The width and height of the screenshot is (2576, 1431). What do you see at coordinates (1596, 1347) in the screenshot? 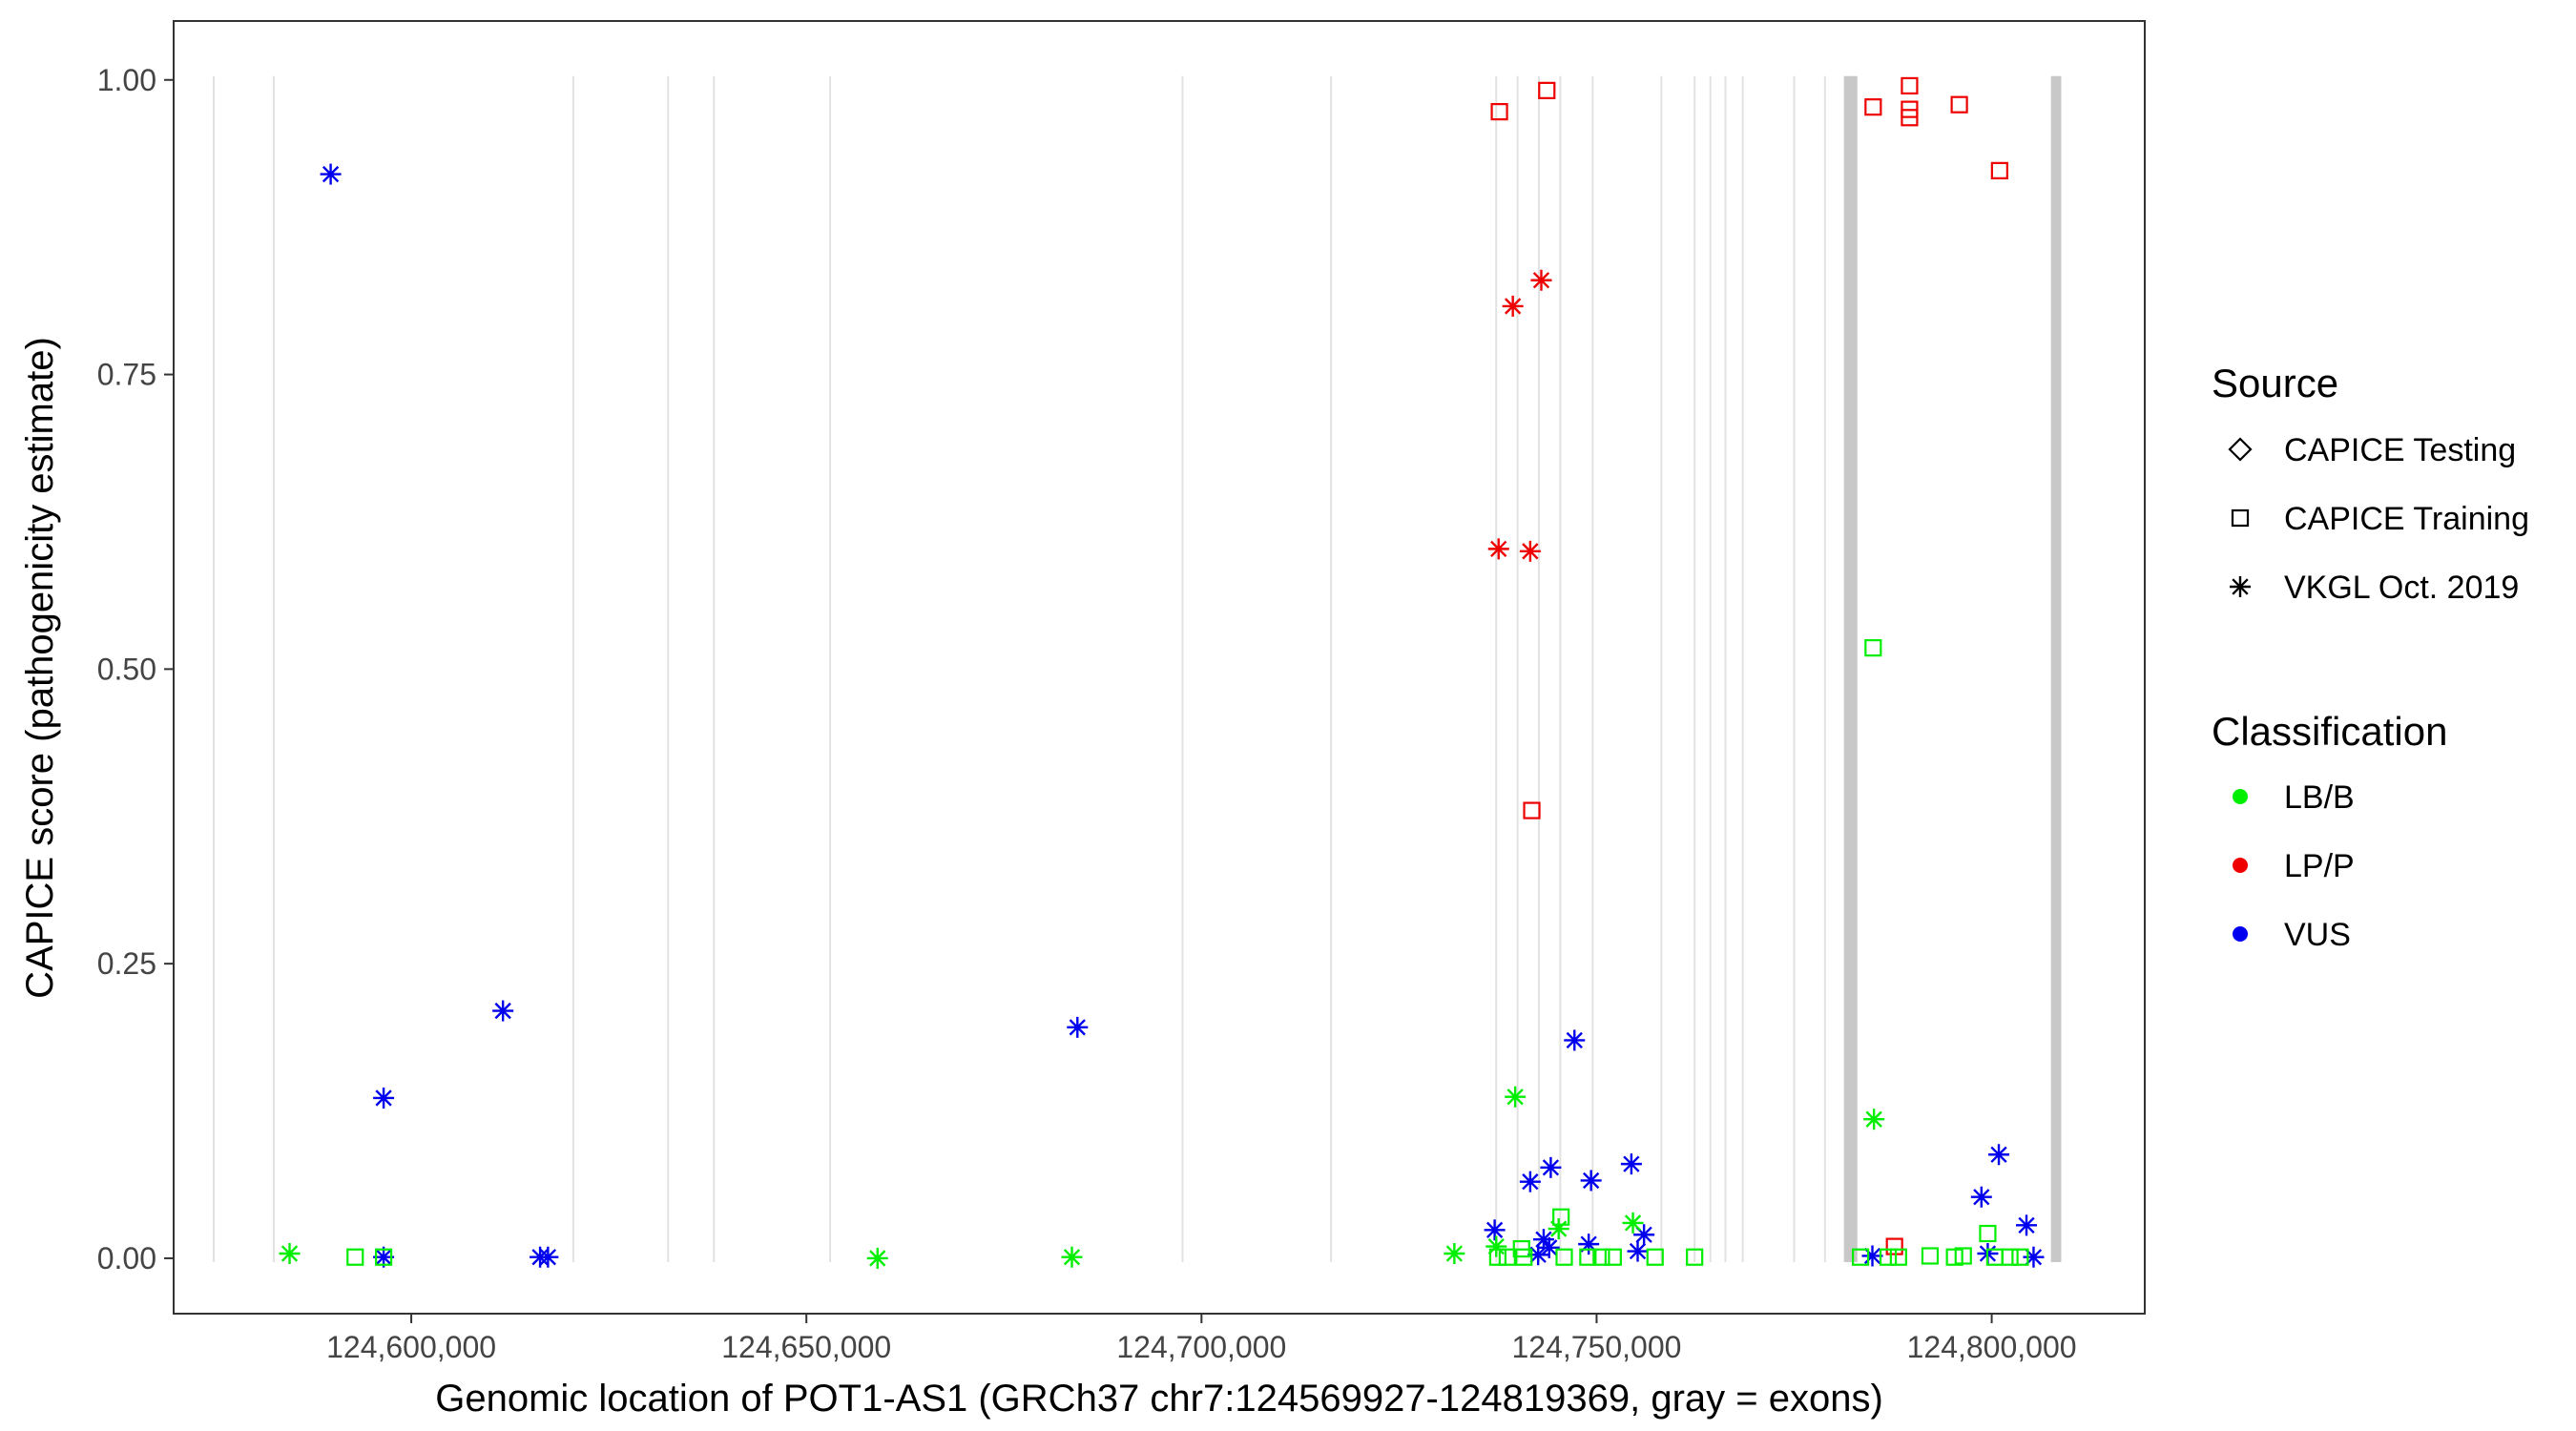
I see `x-tick-label: 124,750,000` at bounding box center [1596, 1347].